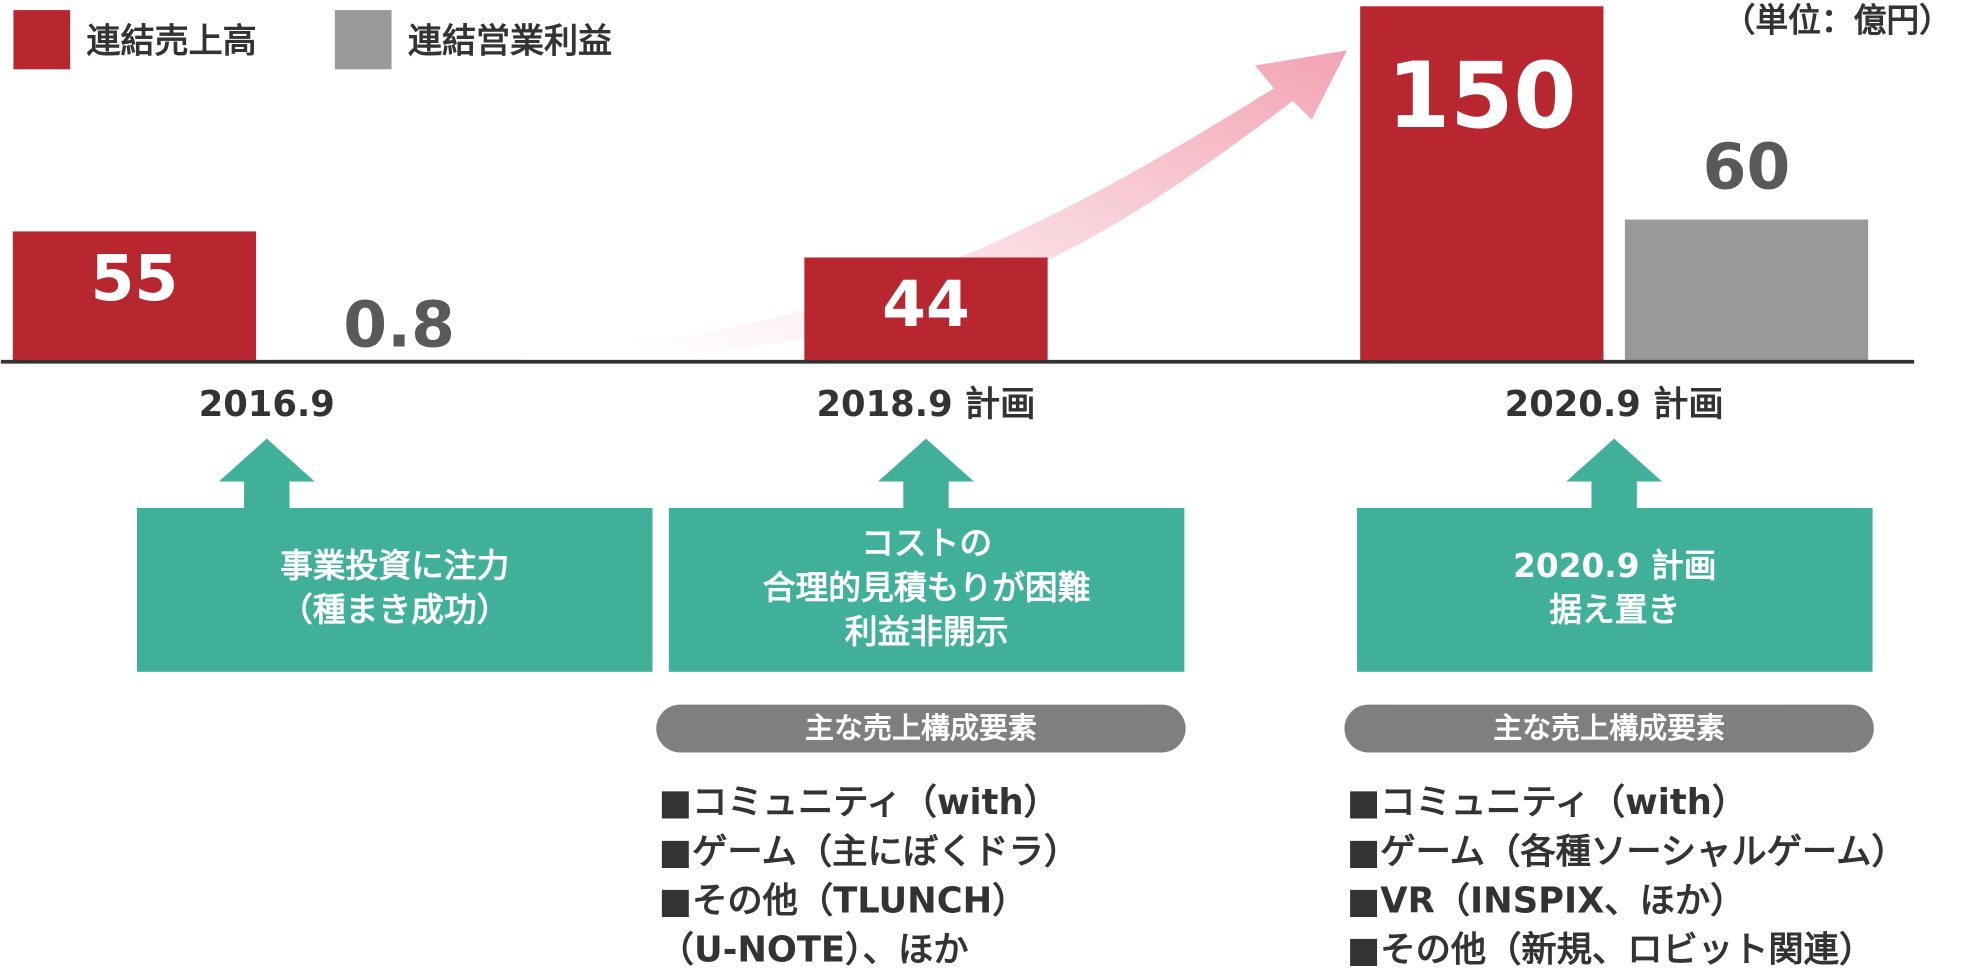  Describe the element at coordinates (1546, 900) in the screenshot. I see `list-item: ■VR（INSPIX、ほか）` at that location.